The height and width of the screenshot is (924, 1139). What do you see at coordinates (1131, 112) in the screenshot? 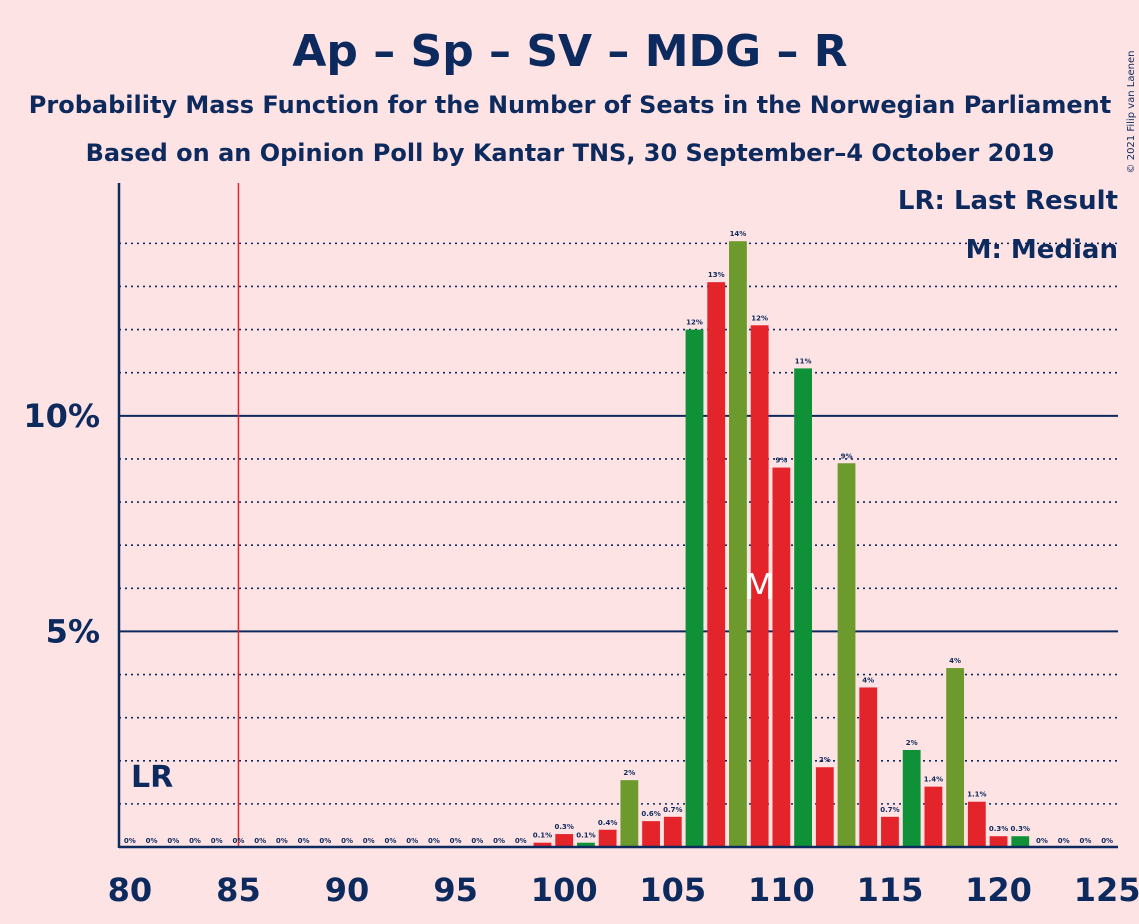
I see `copyright-note: © 2021 Filip van Laenen` at bounding box center [1131, 112].